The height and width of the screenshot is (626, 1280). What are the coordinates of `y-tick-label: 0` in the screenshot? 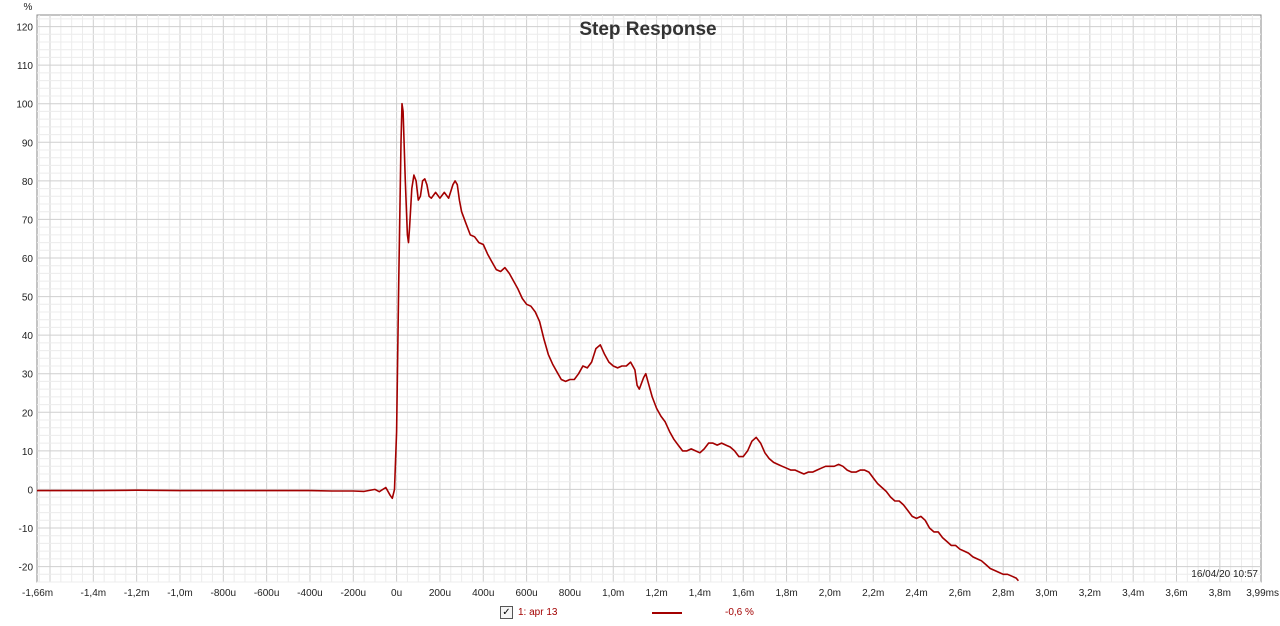 It's located at (30, 490).